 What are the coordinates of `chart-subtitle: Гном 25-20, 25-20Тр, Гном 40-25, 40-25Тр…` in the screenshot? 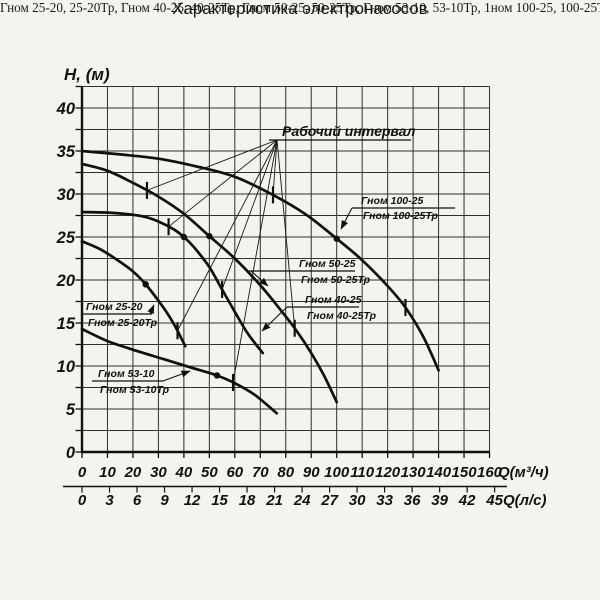 It's located at (300, 7).